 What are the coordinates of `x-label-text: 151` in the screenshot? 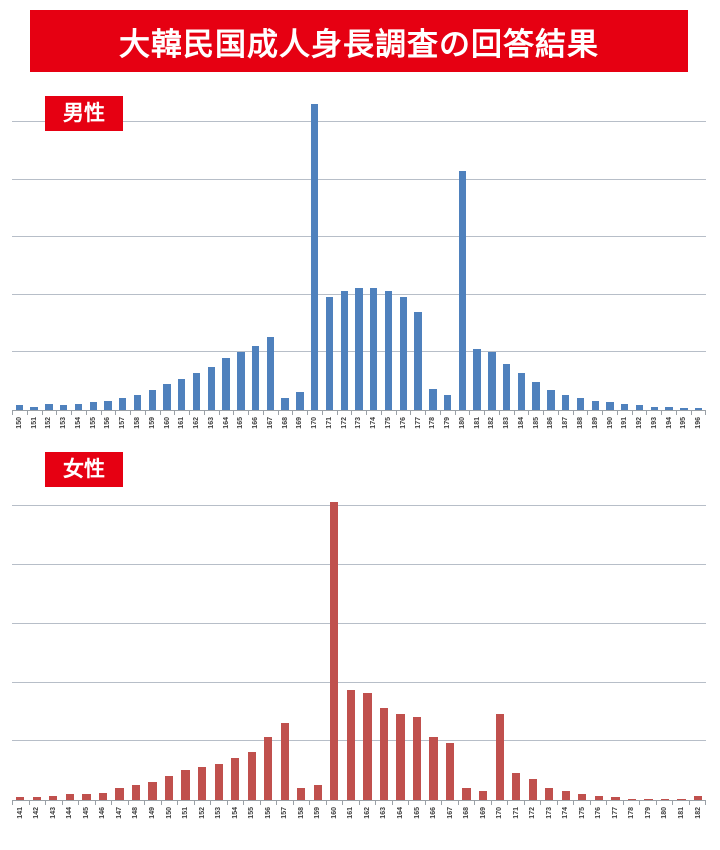 It's located at (186, 813).